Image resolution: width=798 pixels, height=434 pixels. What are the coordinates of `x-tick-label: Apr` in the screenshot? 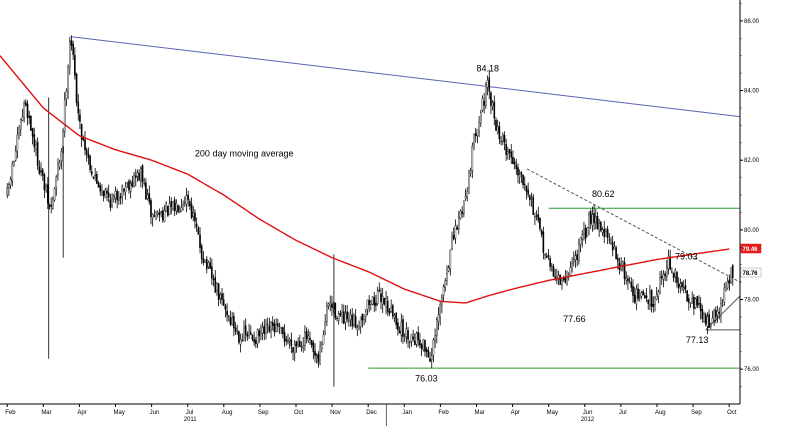 It's located at (515, 413).